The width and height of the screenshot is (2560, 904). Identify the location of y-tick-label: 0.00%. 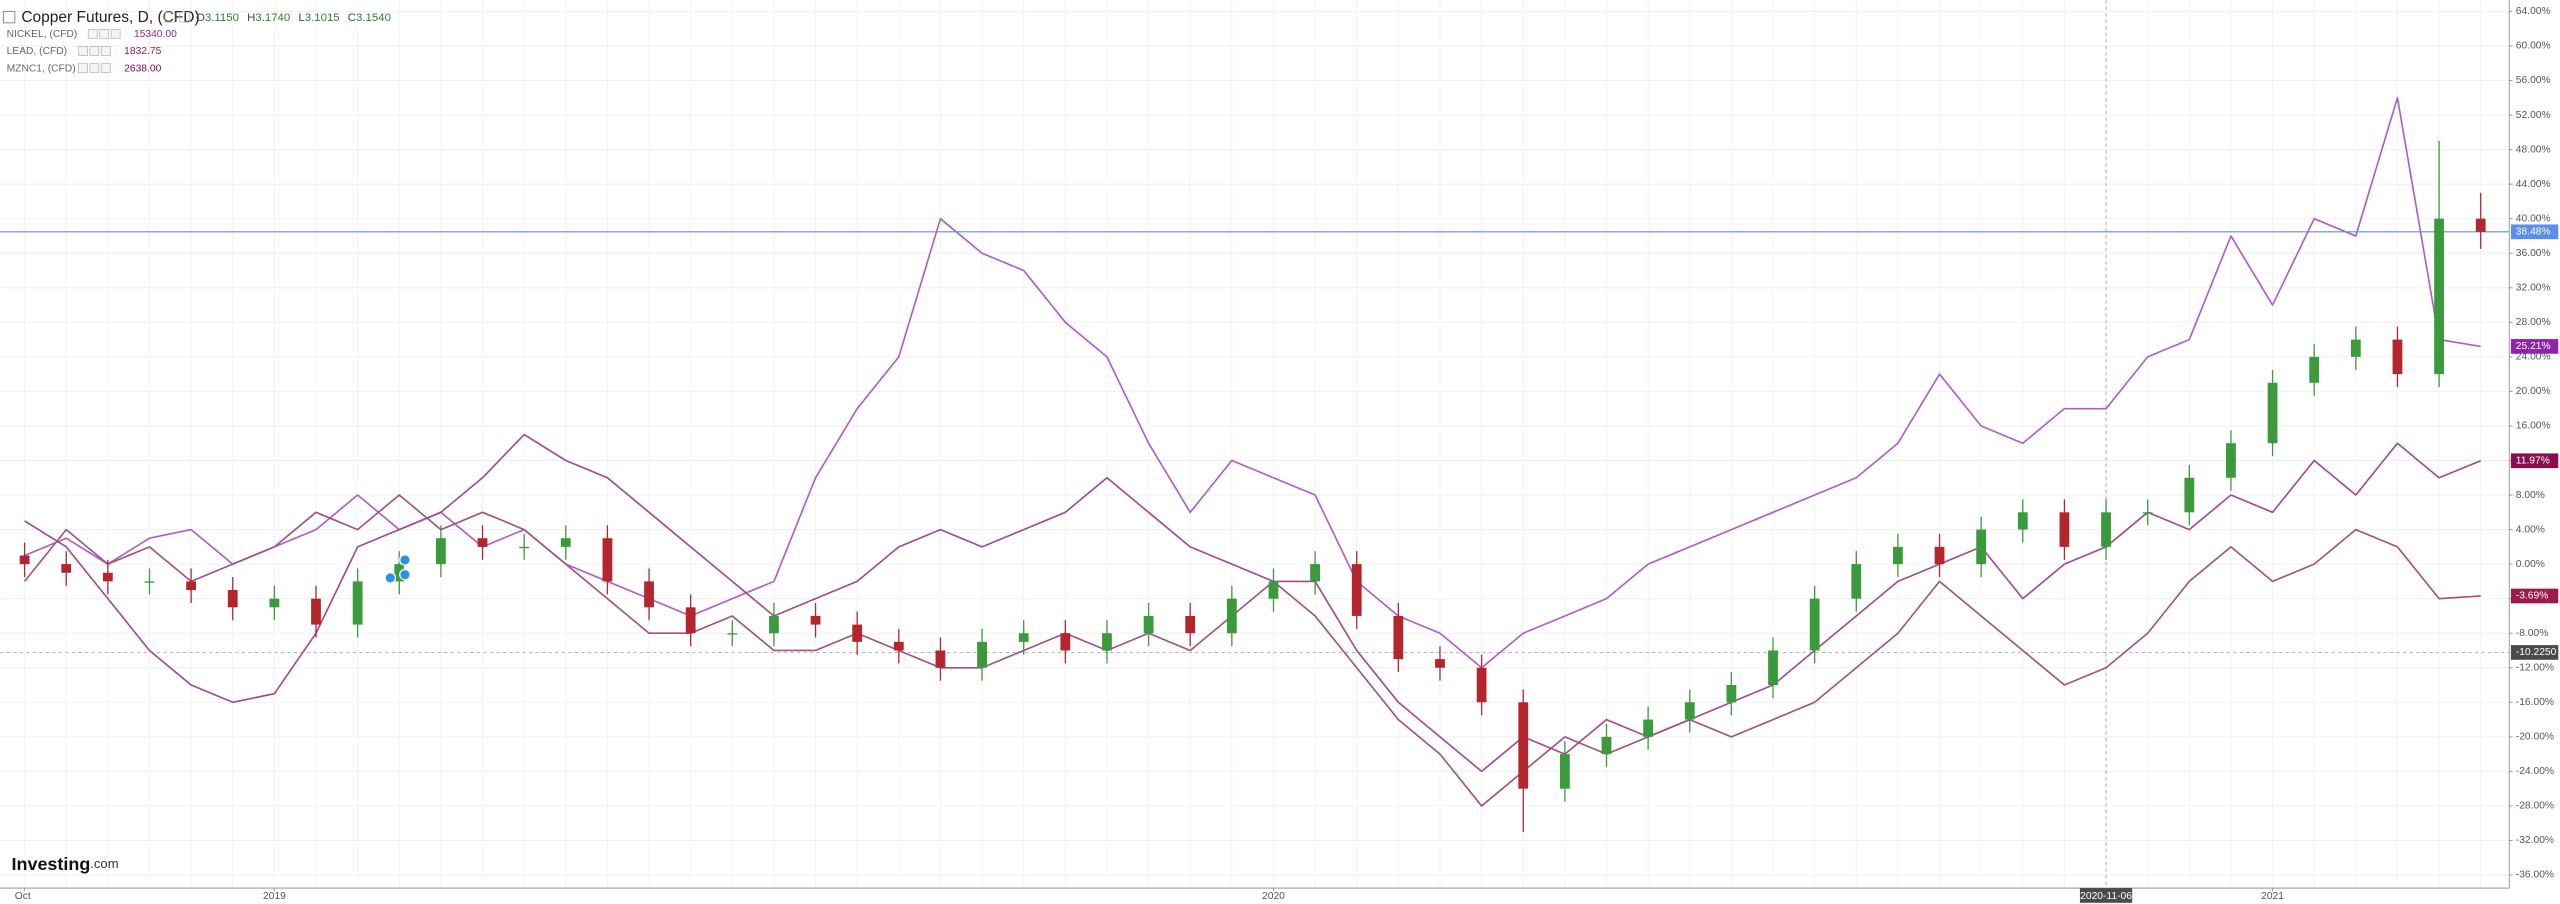
(2530, 564).